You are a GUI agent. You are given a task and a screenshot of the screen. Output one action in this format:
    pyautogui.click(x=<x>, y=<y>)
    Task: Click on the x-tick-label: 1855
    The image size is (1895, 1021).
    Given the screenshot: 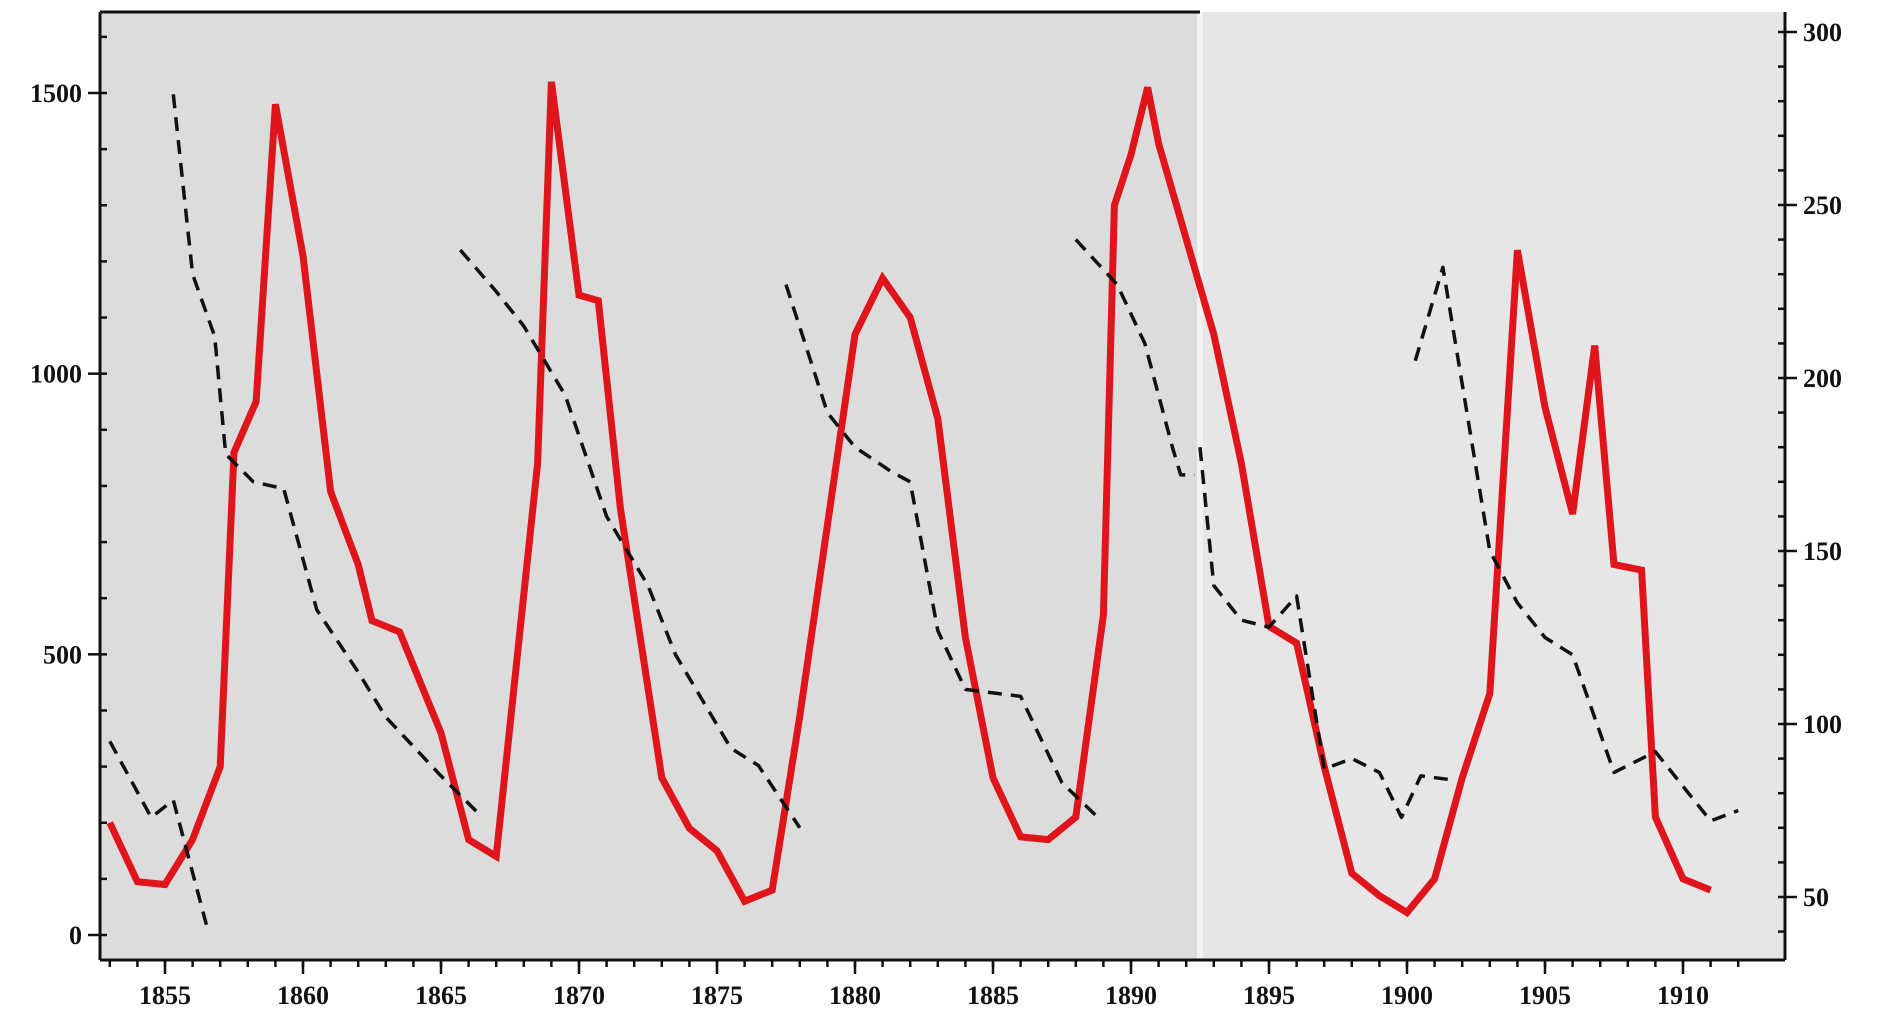 What is the action you would take?
    pyautogui.click(x=165, y=995)
    